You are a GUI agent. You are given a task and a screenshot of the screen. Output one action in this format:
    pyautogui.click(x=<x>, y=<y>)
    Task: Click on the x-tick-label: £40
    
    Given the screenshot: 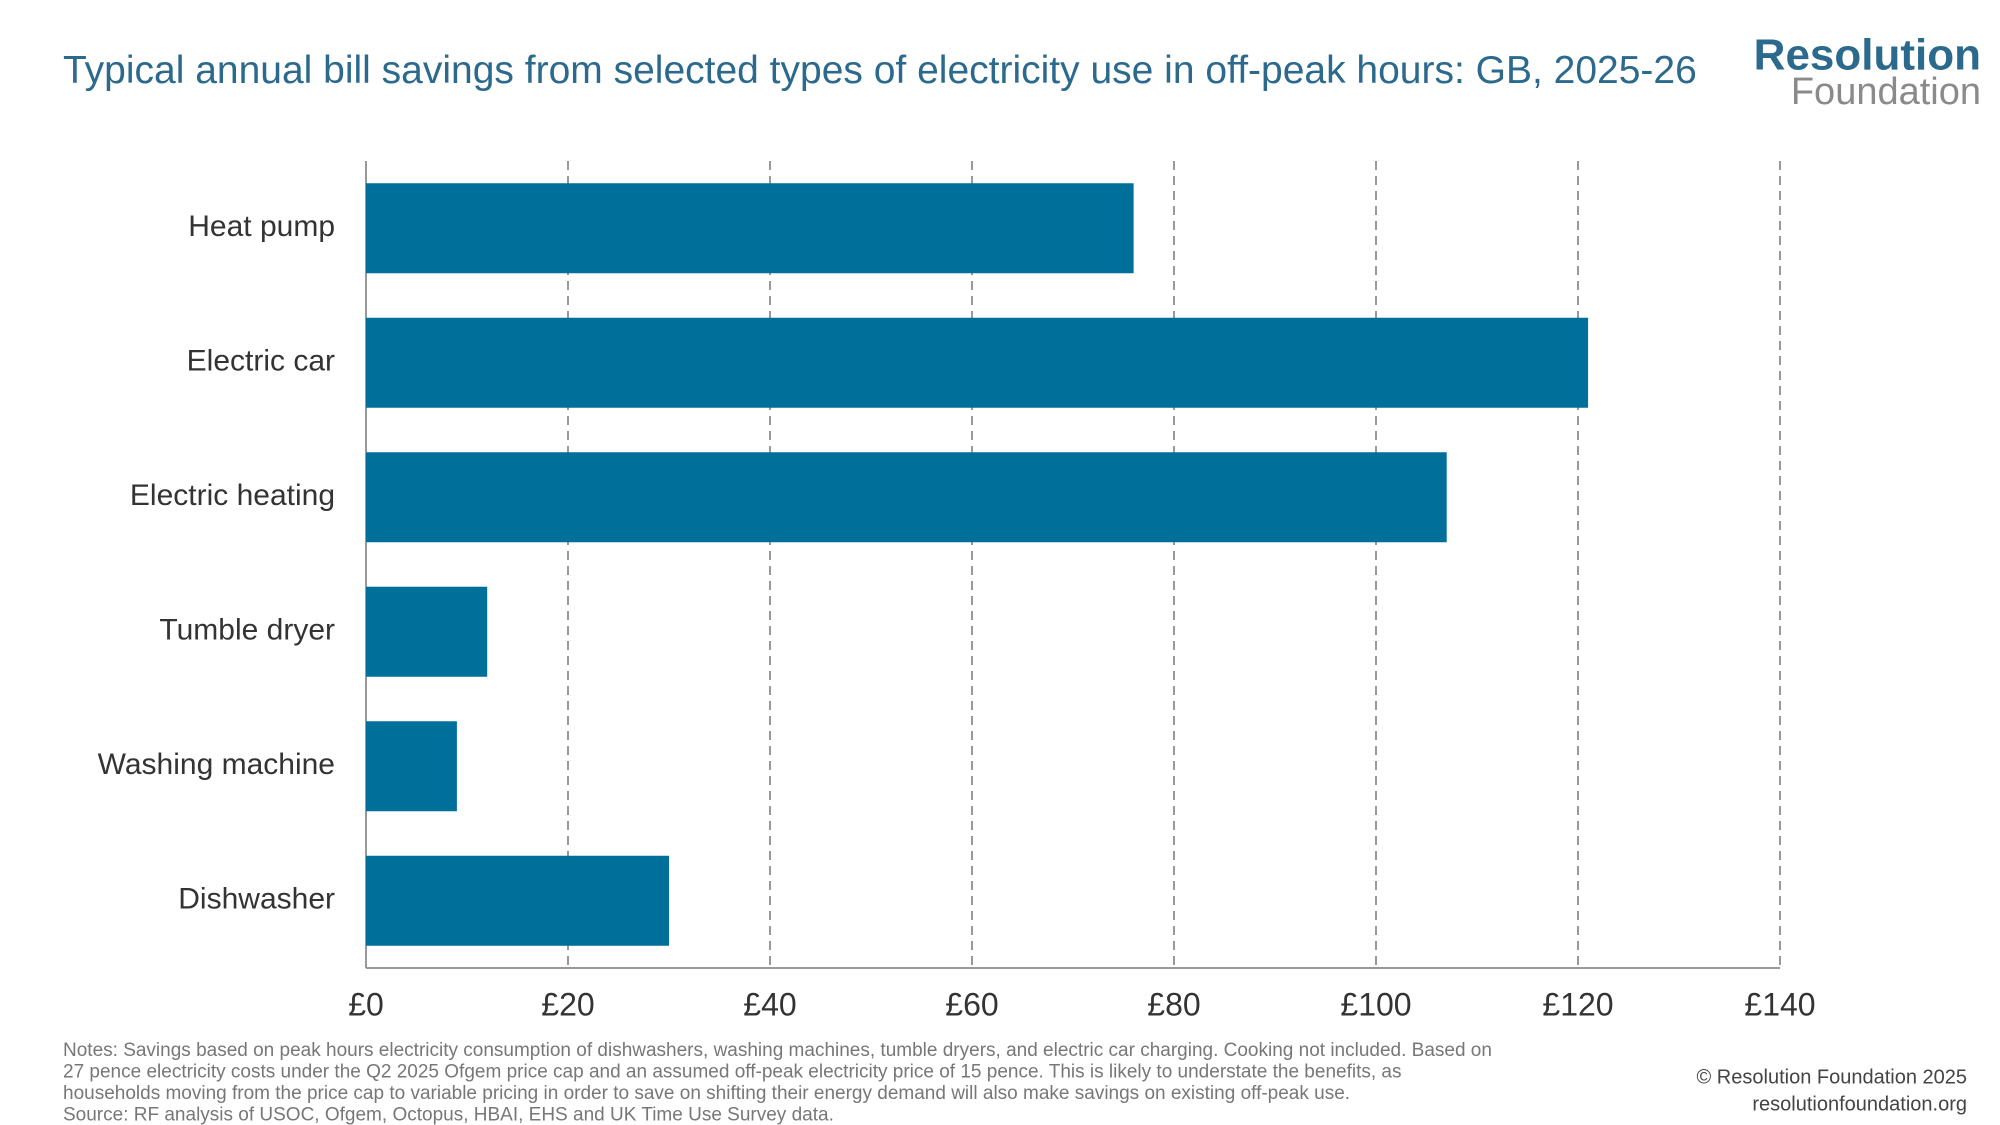 What is the action you would take?
    pyautogui.click(x=769, y=1004)
    